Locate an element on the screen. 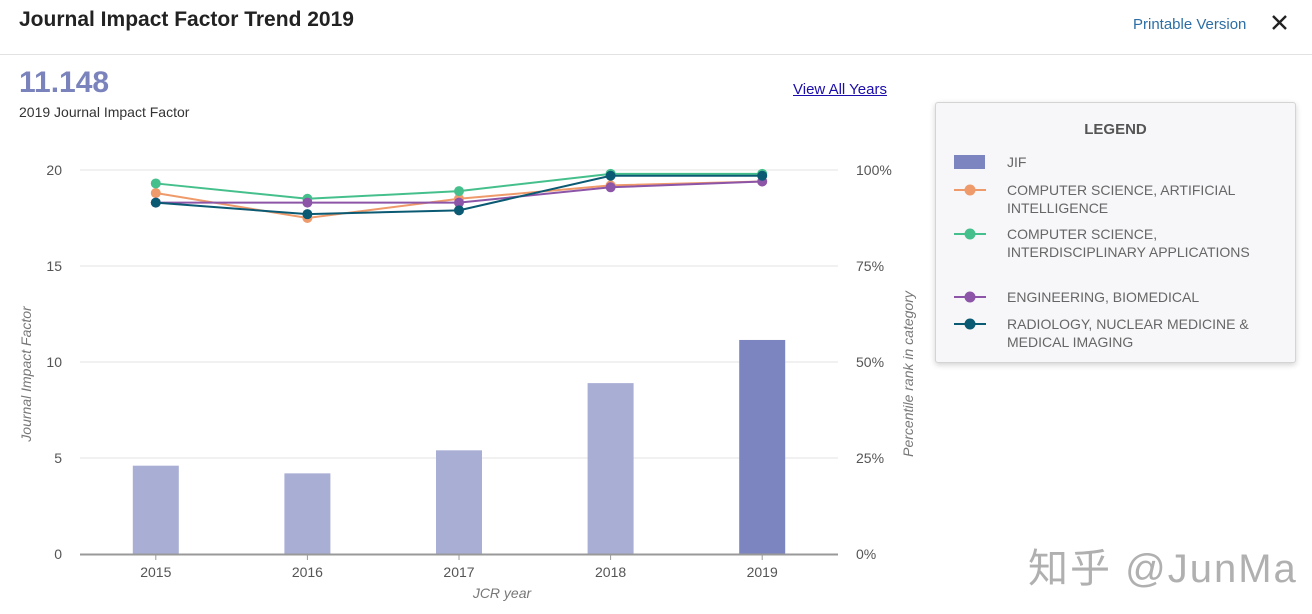 The height and width of the screenshot is (614, 1312). printable-version-link: Printable Version is located at coordinates (1190, 24).